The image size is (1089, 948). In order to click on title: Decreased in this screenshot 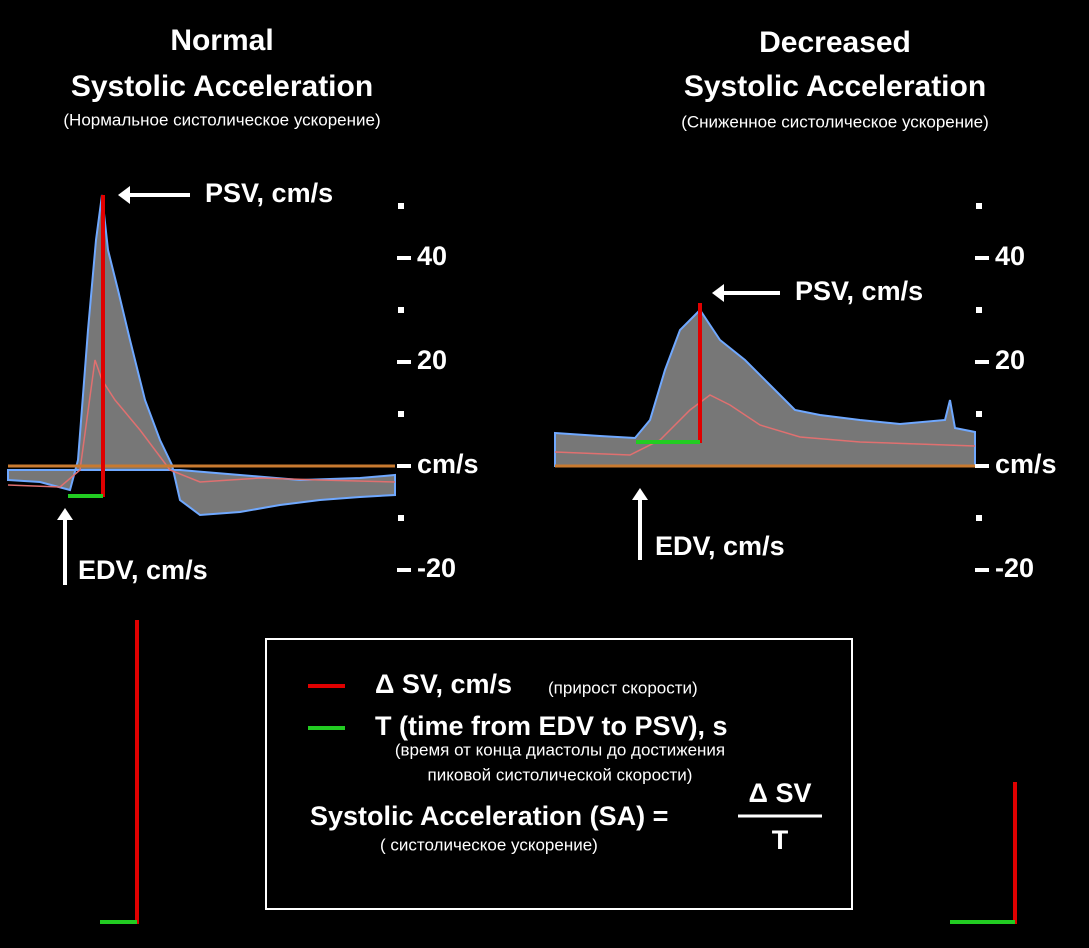, I will do `click(835, 42)`.